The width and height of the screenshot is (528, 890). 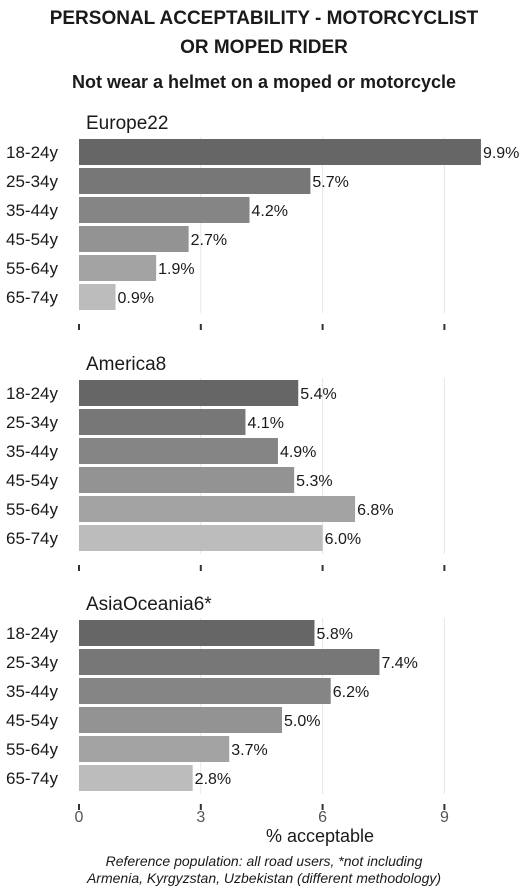 I want to click on data-label: 4.1%, so click(x=265, y=423).